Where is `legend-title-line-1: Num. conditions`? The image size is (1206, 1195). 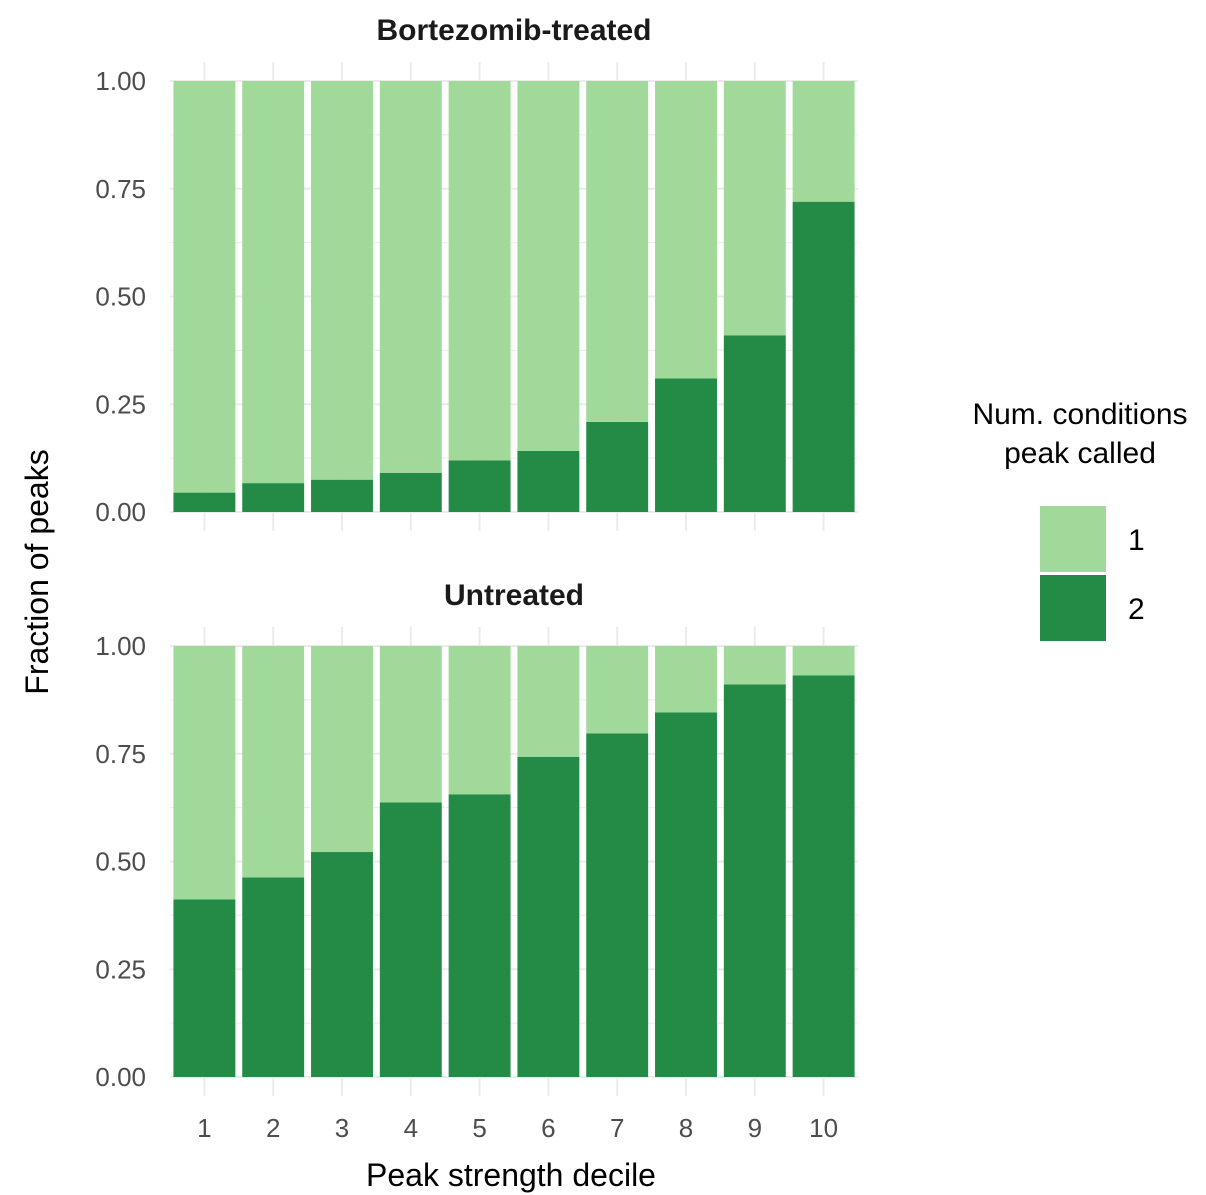 legend-title-line-1: Num. conditions is located at coordinates (1079, 414).